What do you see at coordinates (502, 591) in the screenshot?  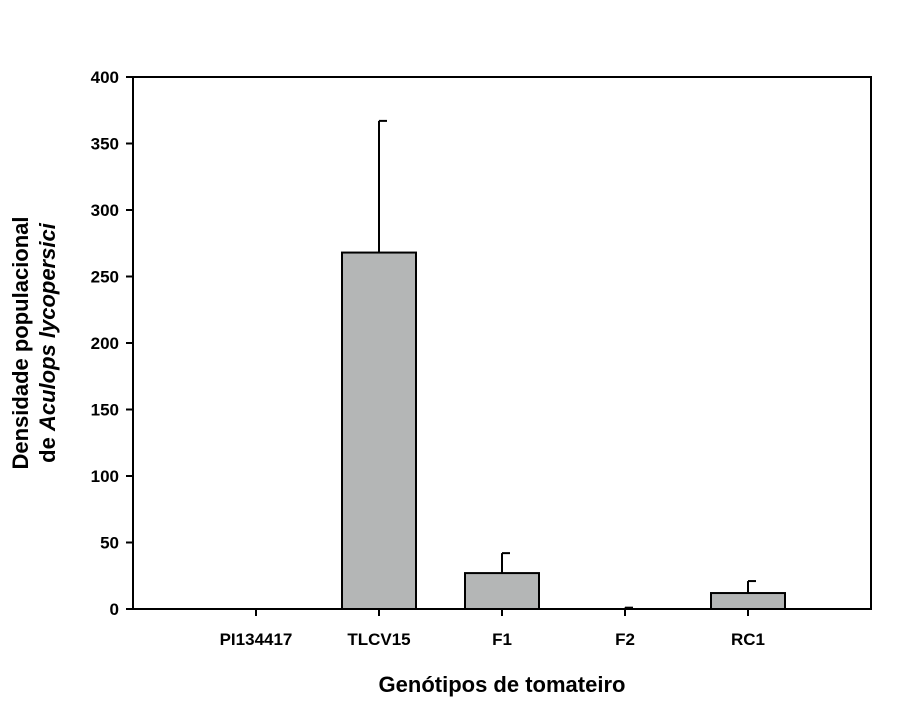 I see `bar-f1` at bounding box center [502, 591].